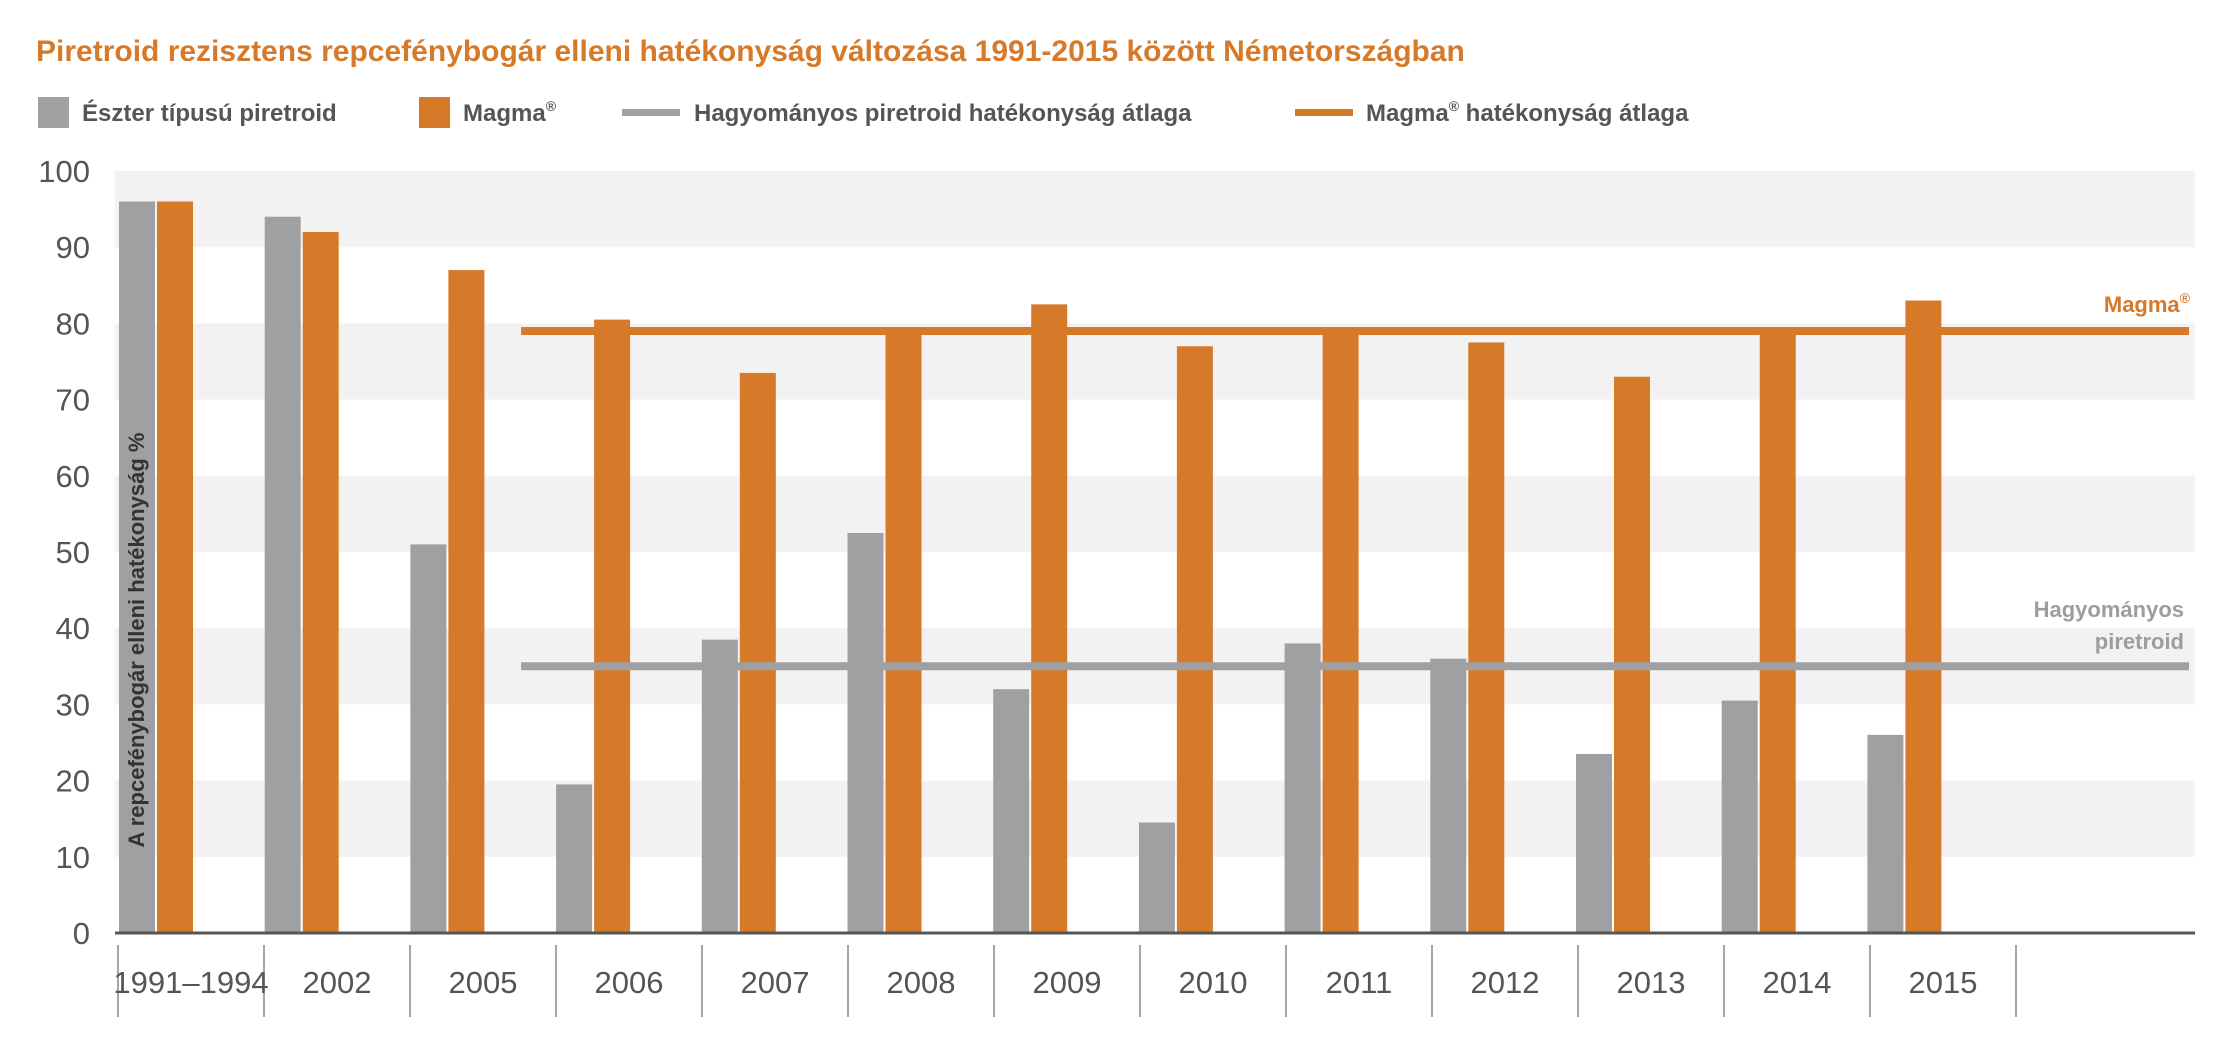 The image size is (2232, 1043). Describe the element at coordinates (1359, 982) in the screenshot. I see `x-tick-label: 2011` at that location.